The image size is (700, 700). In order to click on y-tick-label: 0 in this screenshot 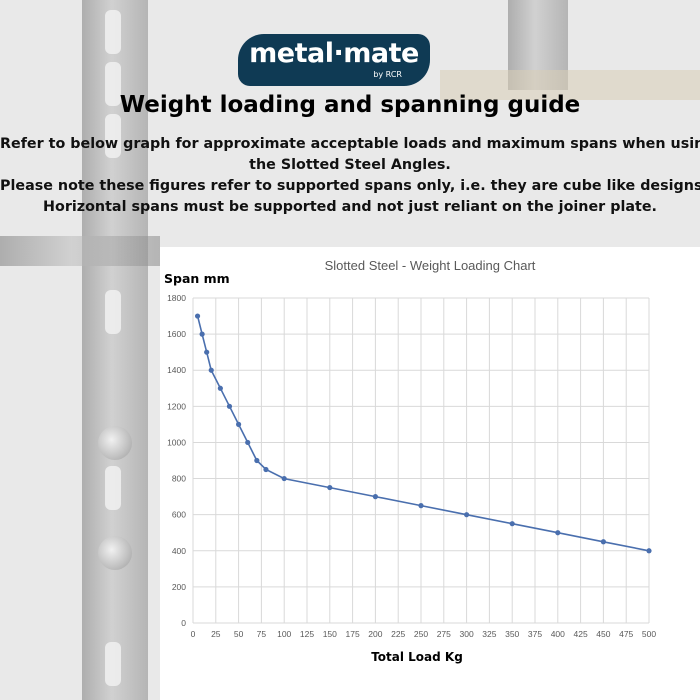, I will do `click(183, 623)`.